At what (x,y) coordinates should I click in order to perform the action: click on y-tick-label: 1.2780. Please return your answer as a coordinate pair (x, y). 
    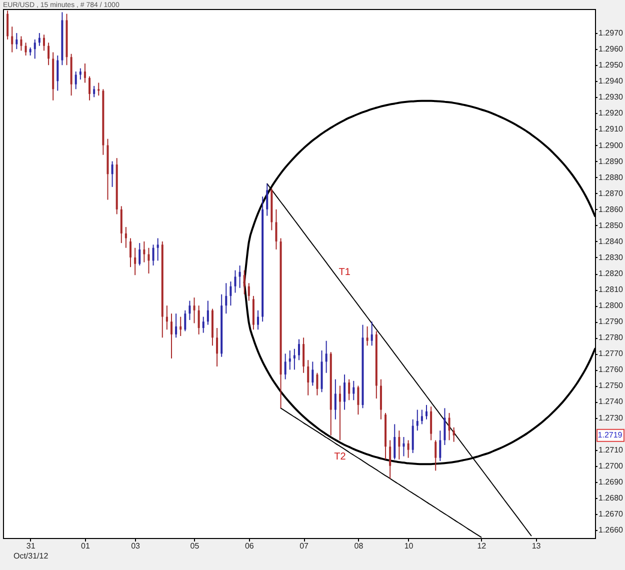
    Looking at the image, I should click on (611, 337).